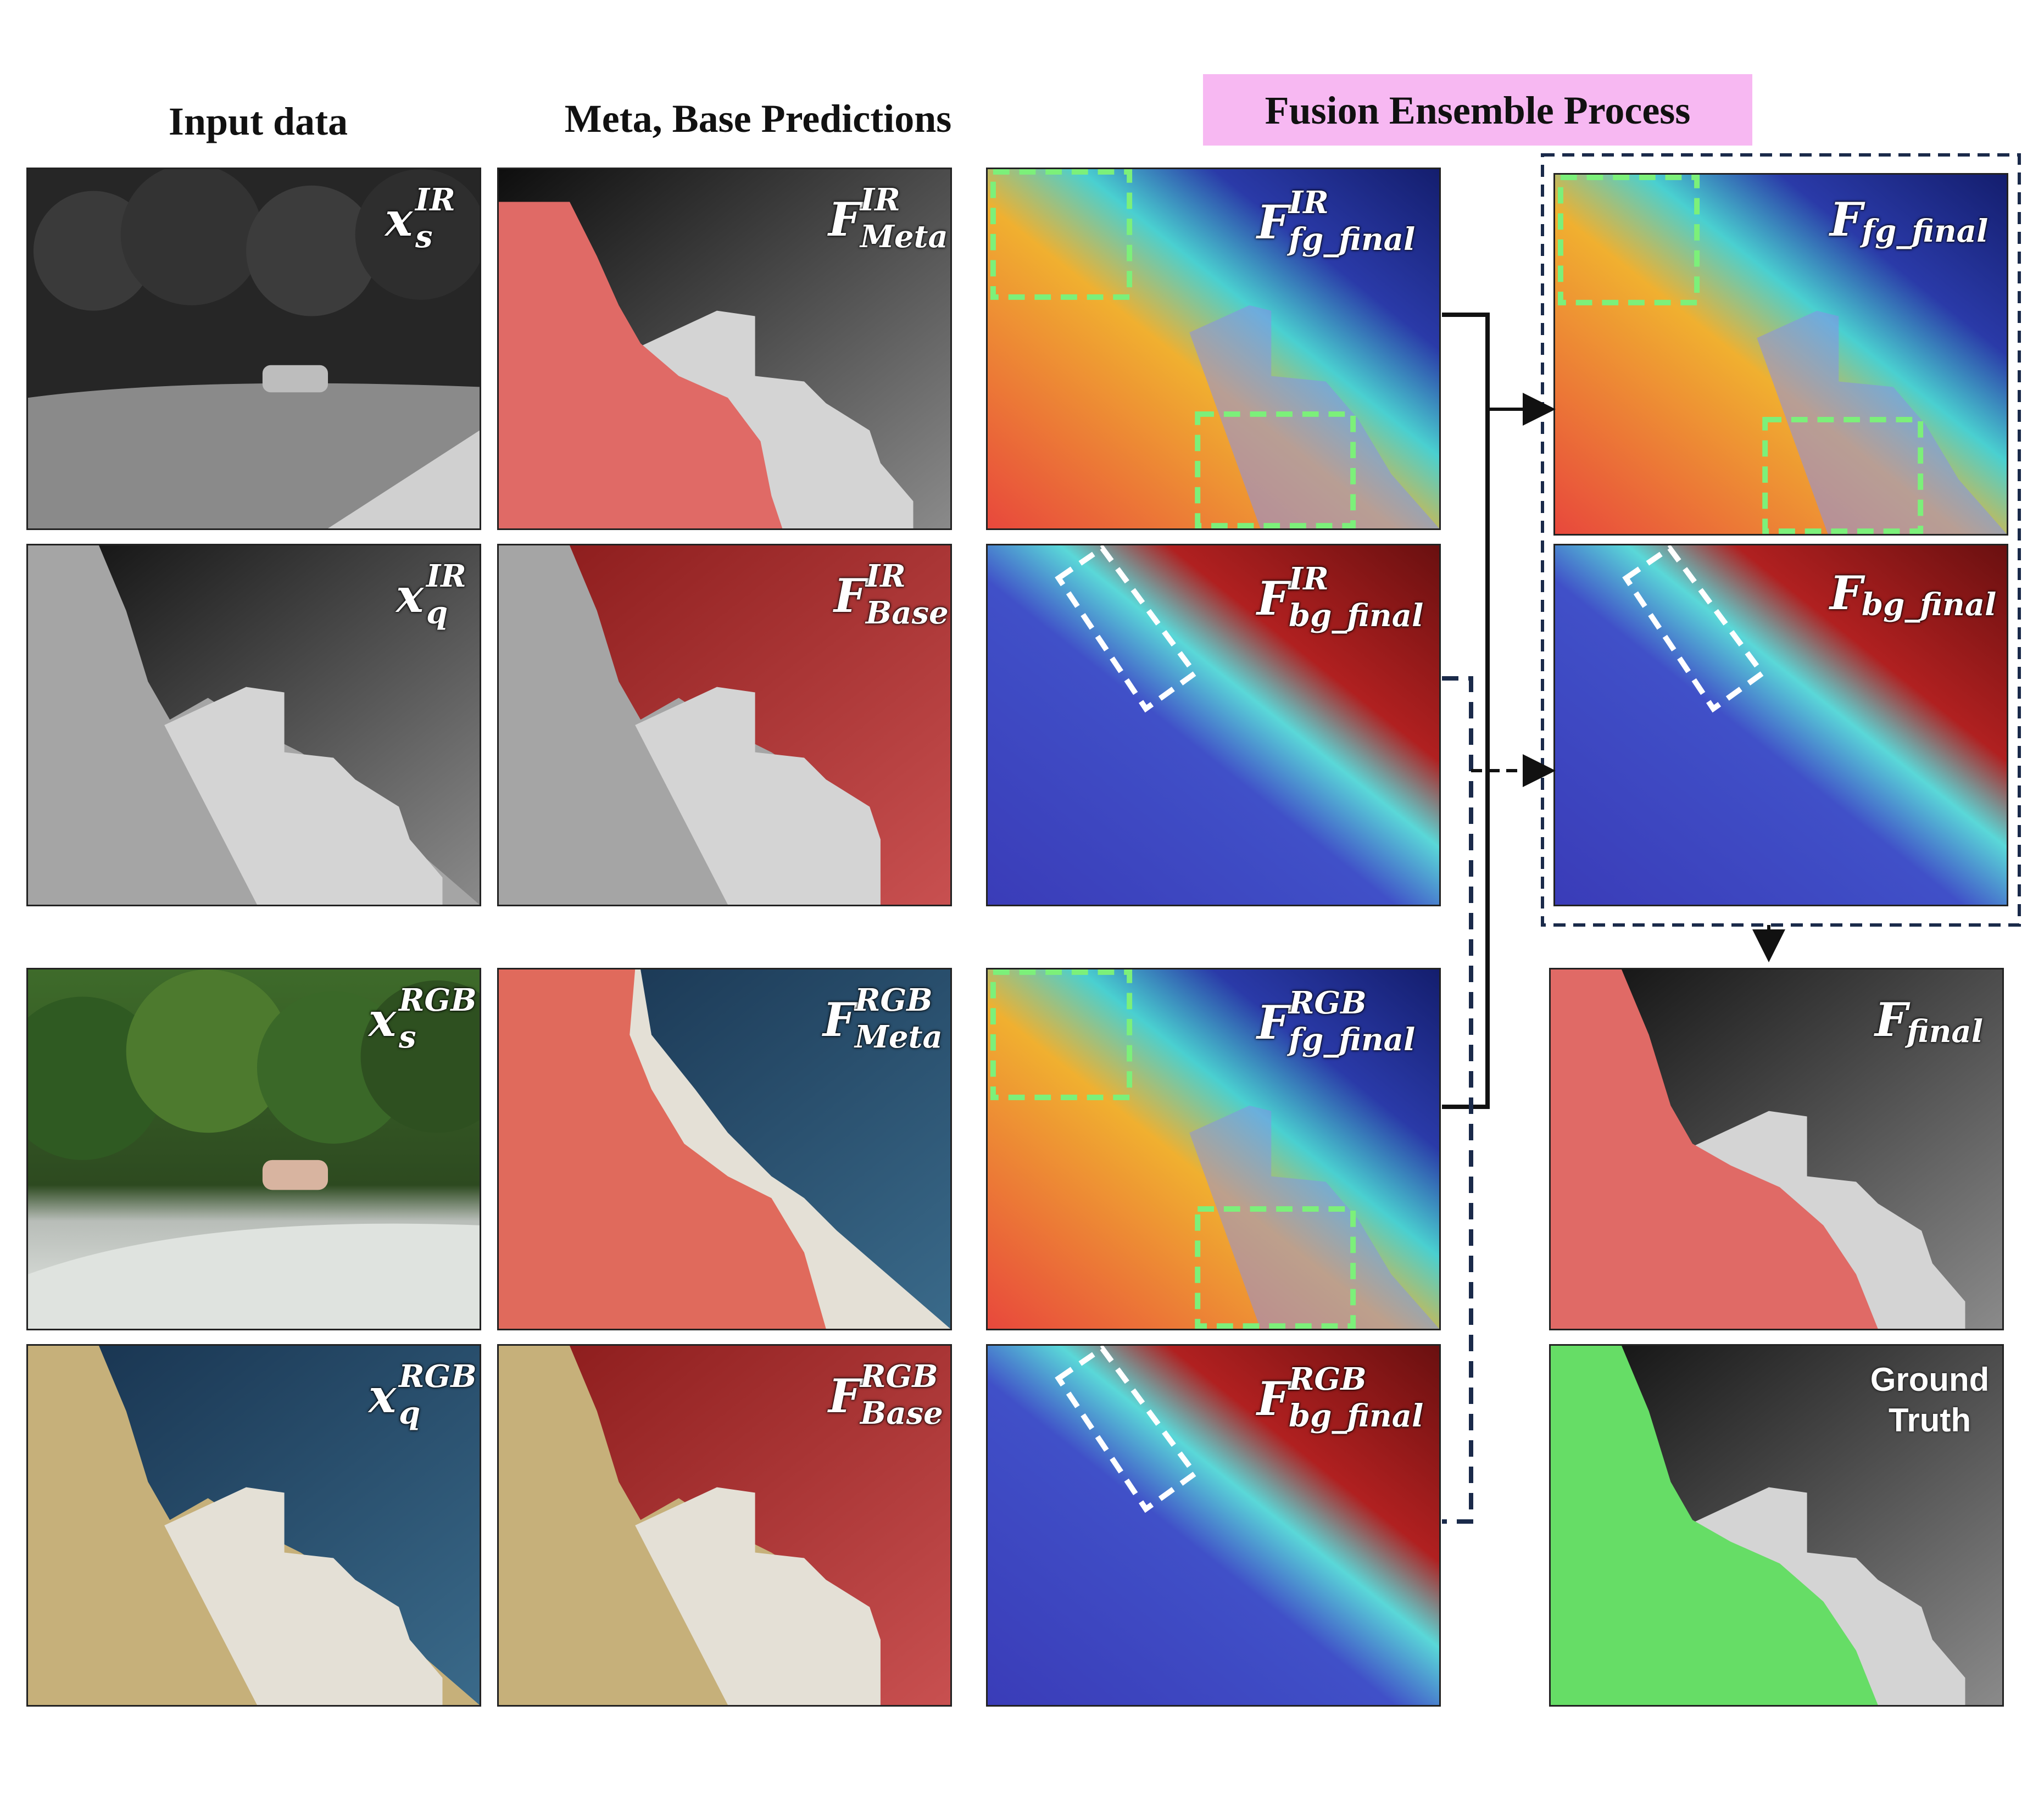 Image resolution: width=2044 pixels, height=1800 pixels. Describe the element at coordinates (725, 1525) in the screenshot. I see `panel-f-base-rgb: F RGB Base` at that location.